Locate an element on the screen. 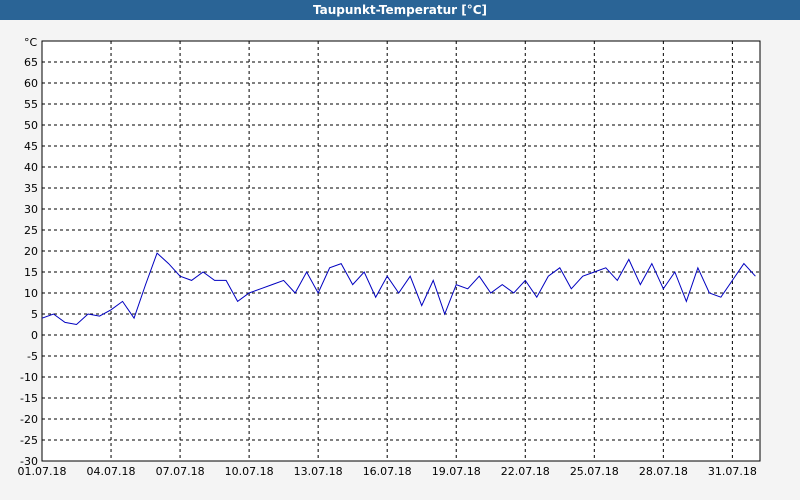  y-tick-label: 15 is located at coordinates (31, 272).